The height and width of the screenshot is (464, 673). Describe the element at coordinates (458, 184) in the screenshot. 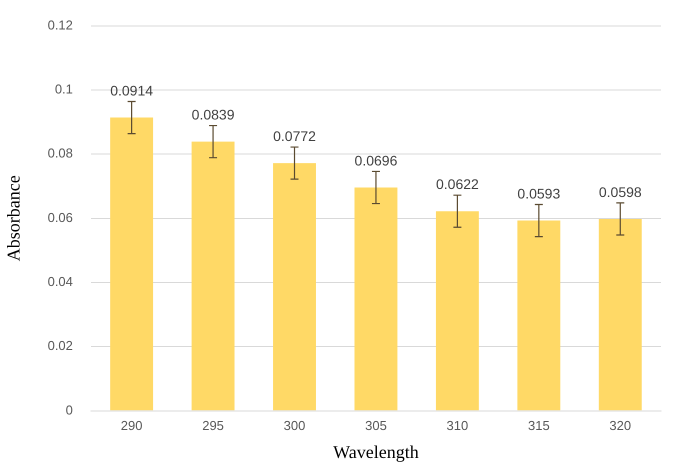

I see `data-label: 0.0622` at that location.